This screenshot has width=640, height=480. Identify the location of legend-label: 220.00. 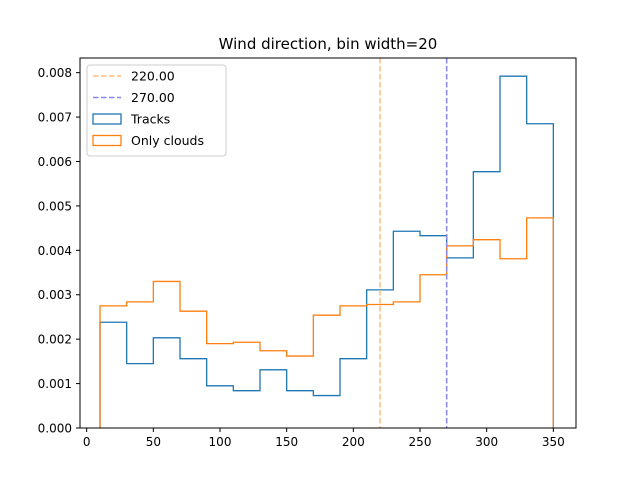
(153, 76).